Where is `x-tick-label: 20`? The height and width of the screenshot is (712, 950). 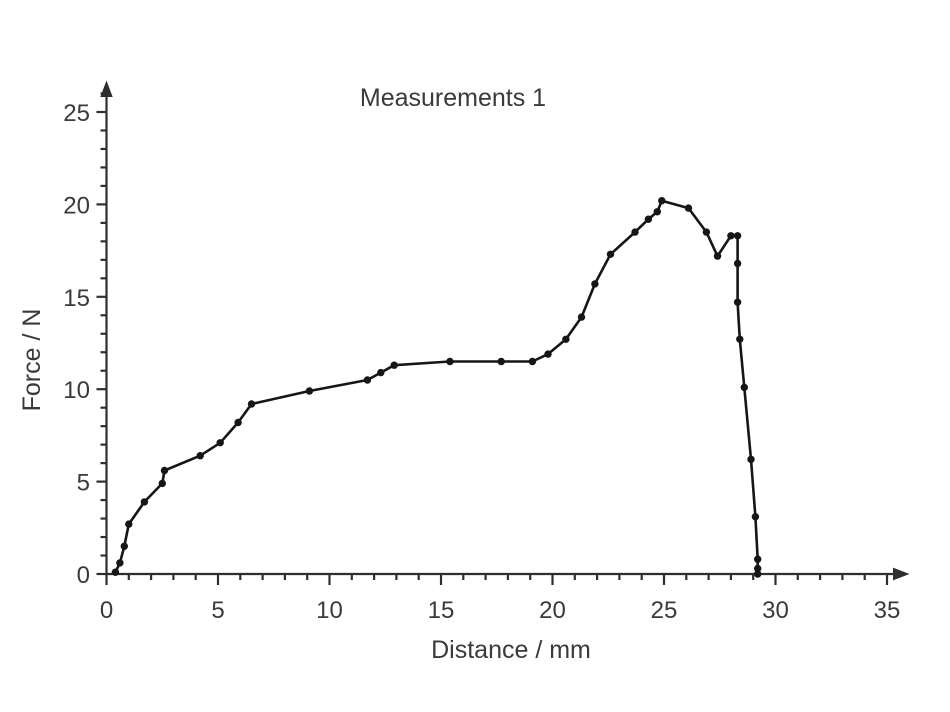
x-tick-label: 20 is located at coordinates (552, 610).